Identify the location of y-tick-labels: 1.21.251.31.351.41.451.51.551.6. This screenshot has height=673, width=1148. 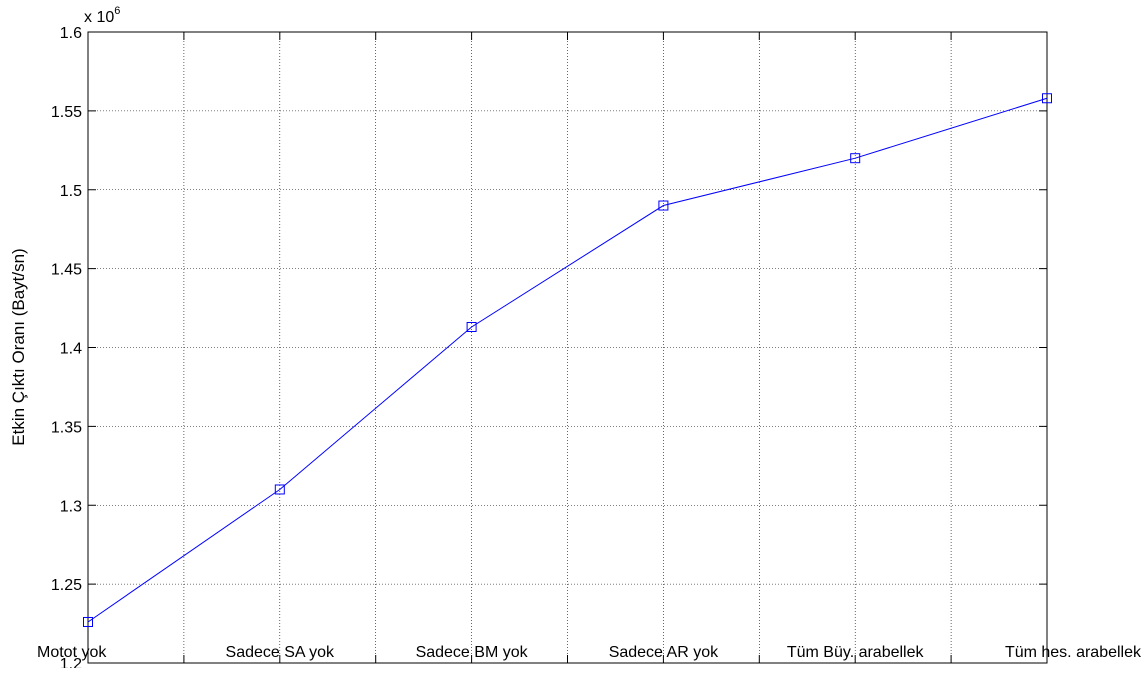
(66, 349).